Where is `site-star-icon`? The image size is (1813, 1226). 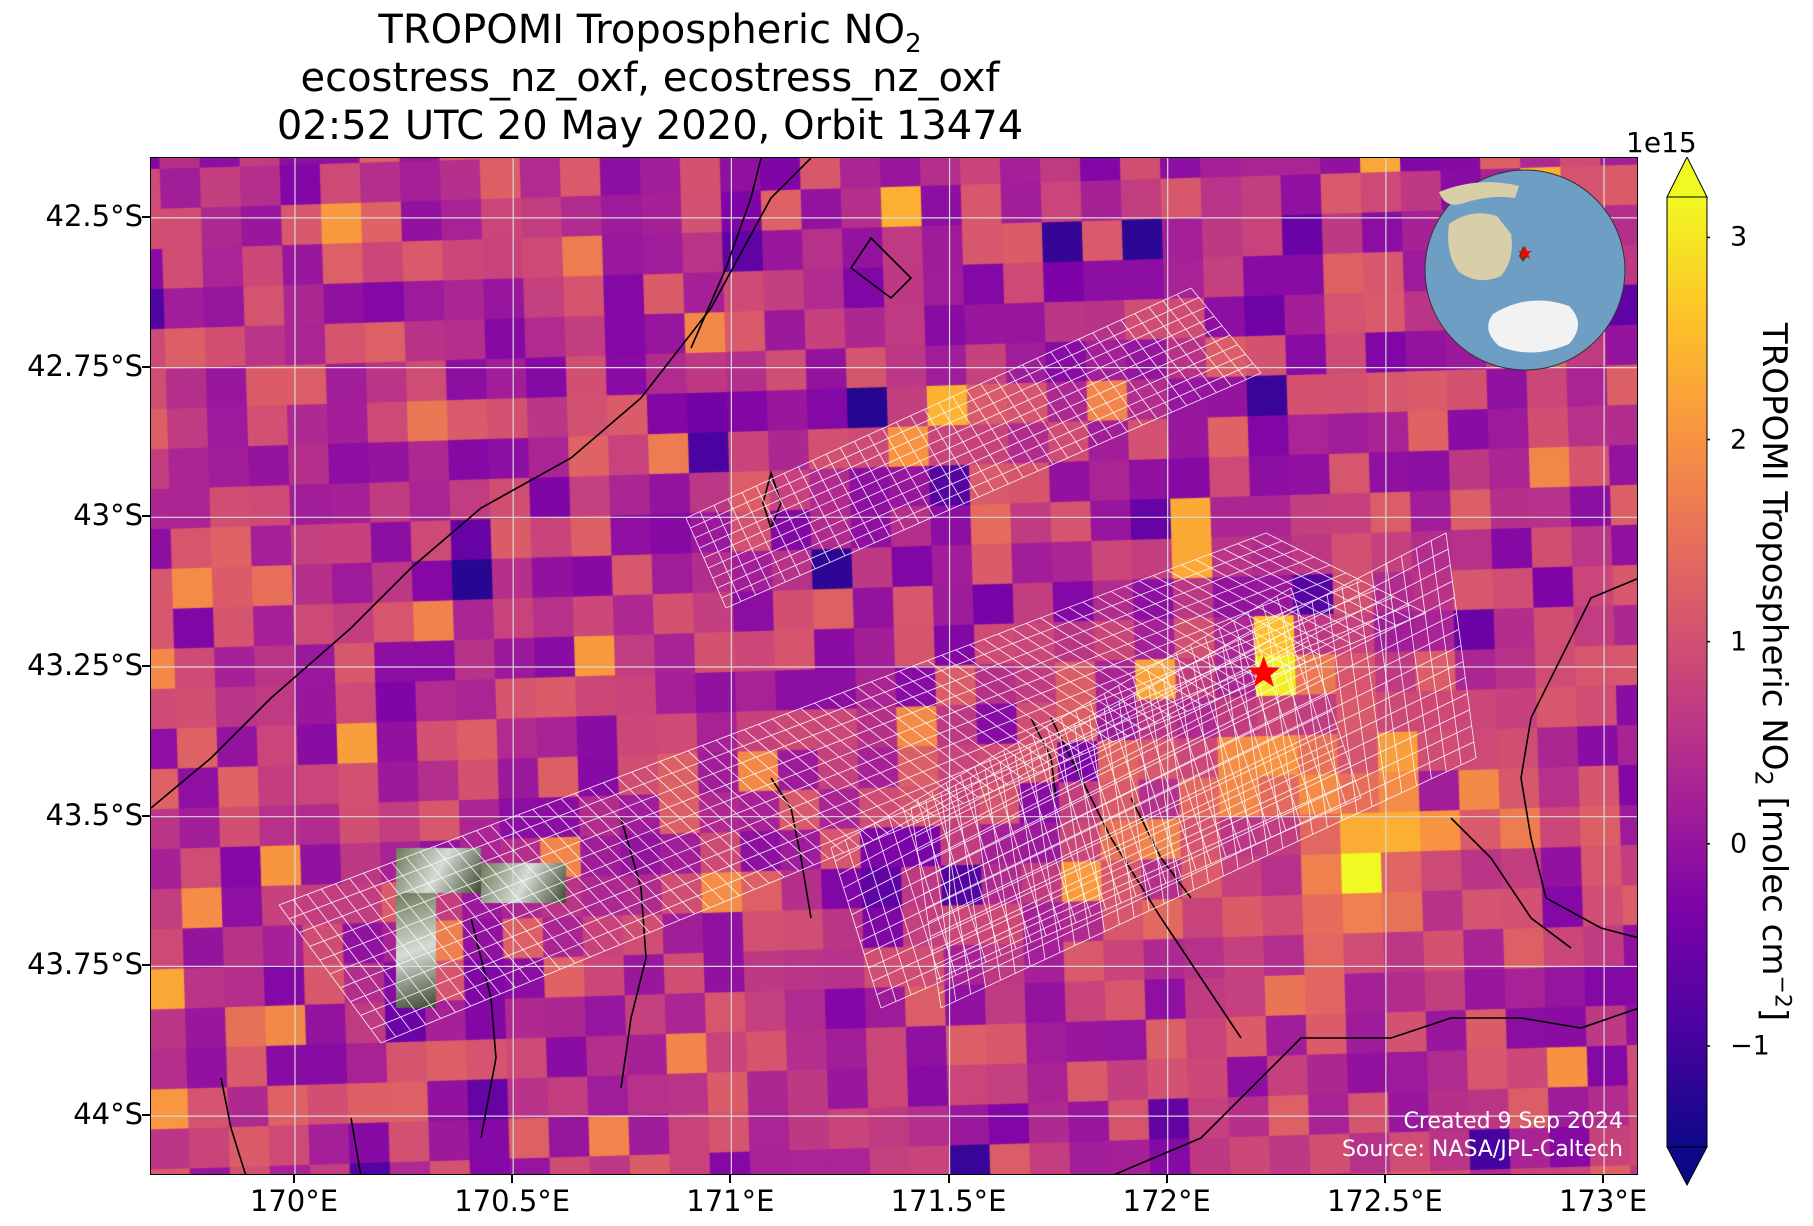
site-star-icon is located at coordinates (1263, 671).